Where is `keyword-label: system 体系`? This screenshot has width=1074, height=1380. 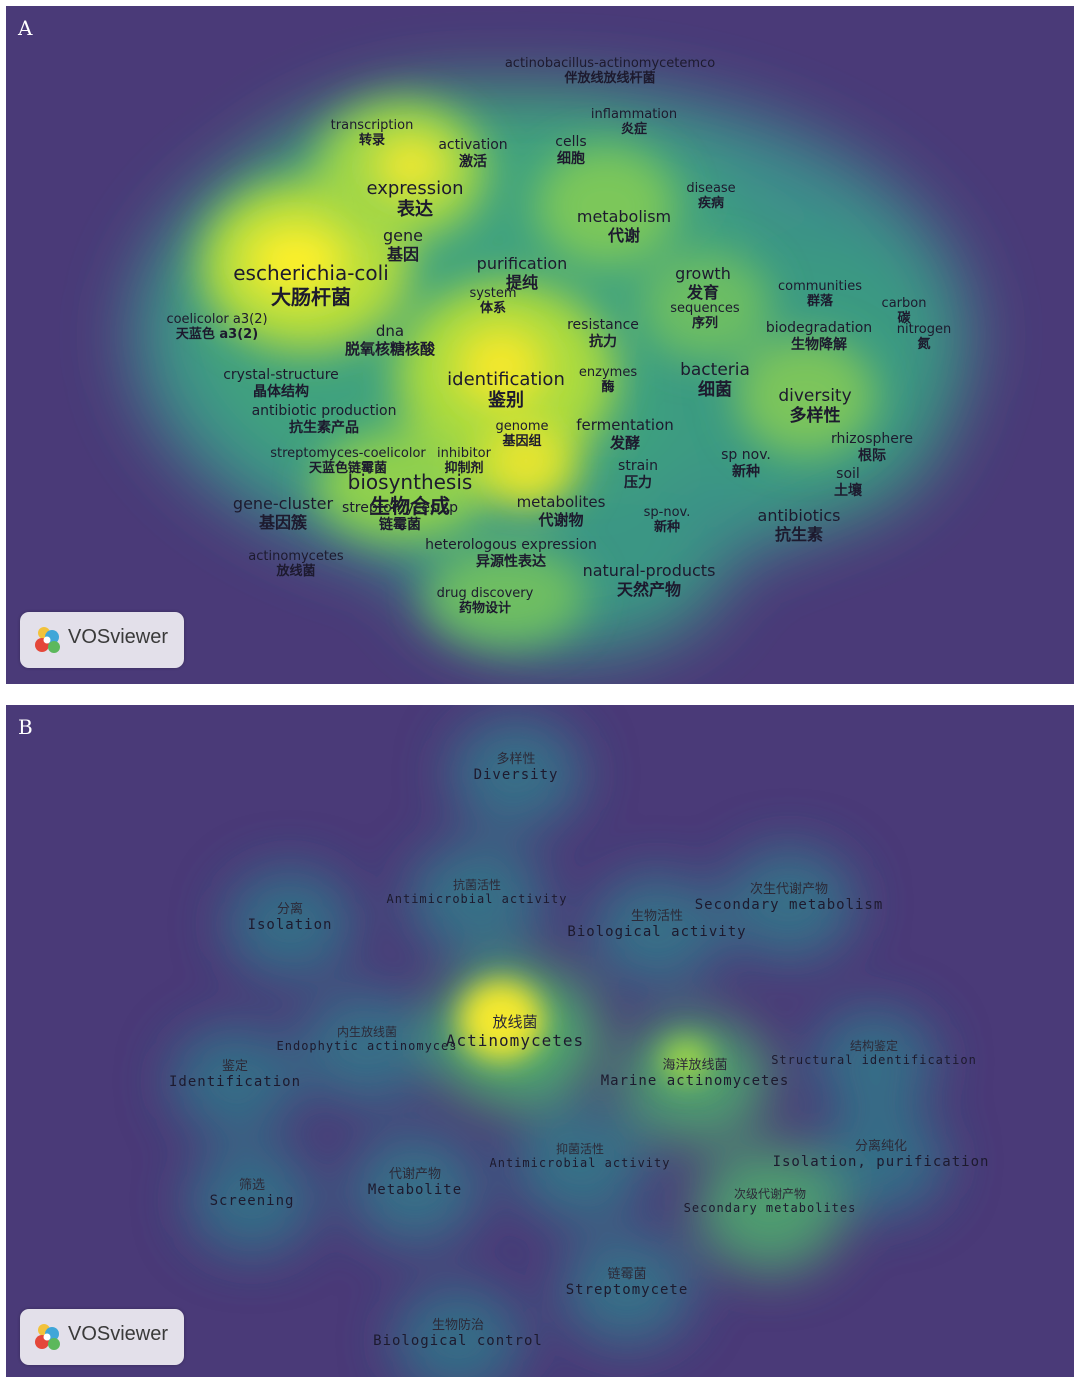
keyword-label: system 体系 is located at coordinates (493, 301).